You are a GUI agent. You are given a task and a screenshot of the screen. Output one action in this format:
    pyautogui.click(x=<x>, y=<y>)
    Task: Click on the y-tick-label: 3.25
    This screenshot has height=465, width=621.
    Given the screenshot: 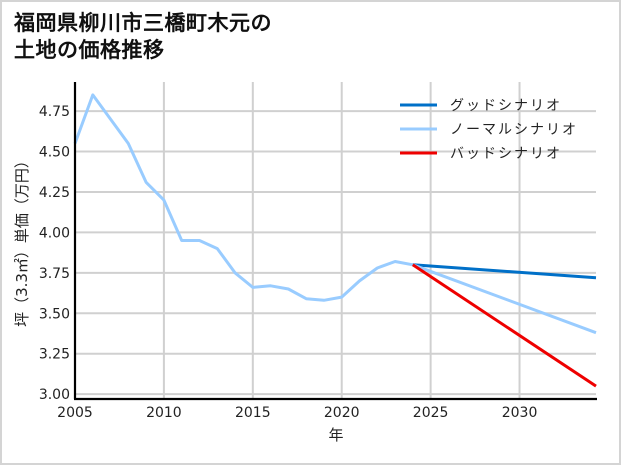 What is the action you would take?
    pyautogui.click(x=54, y=355)
    